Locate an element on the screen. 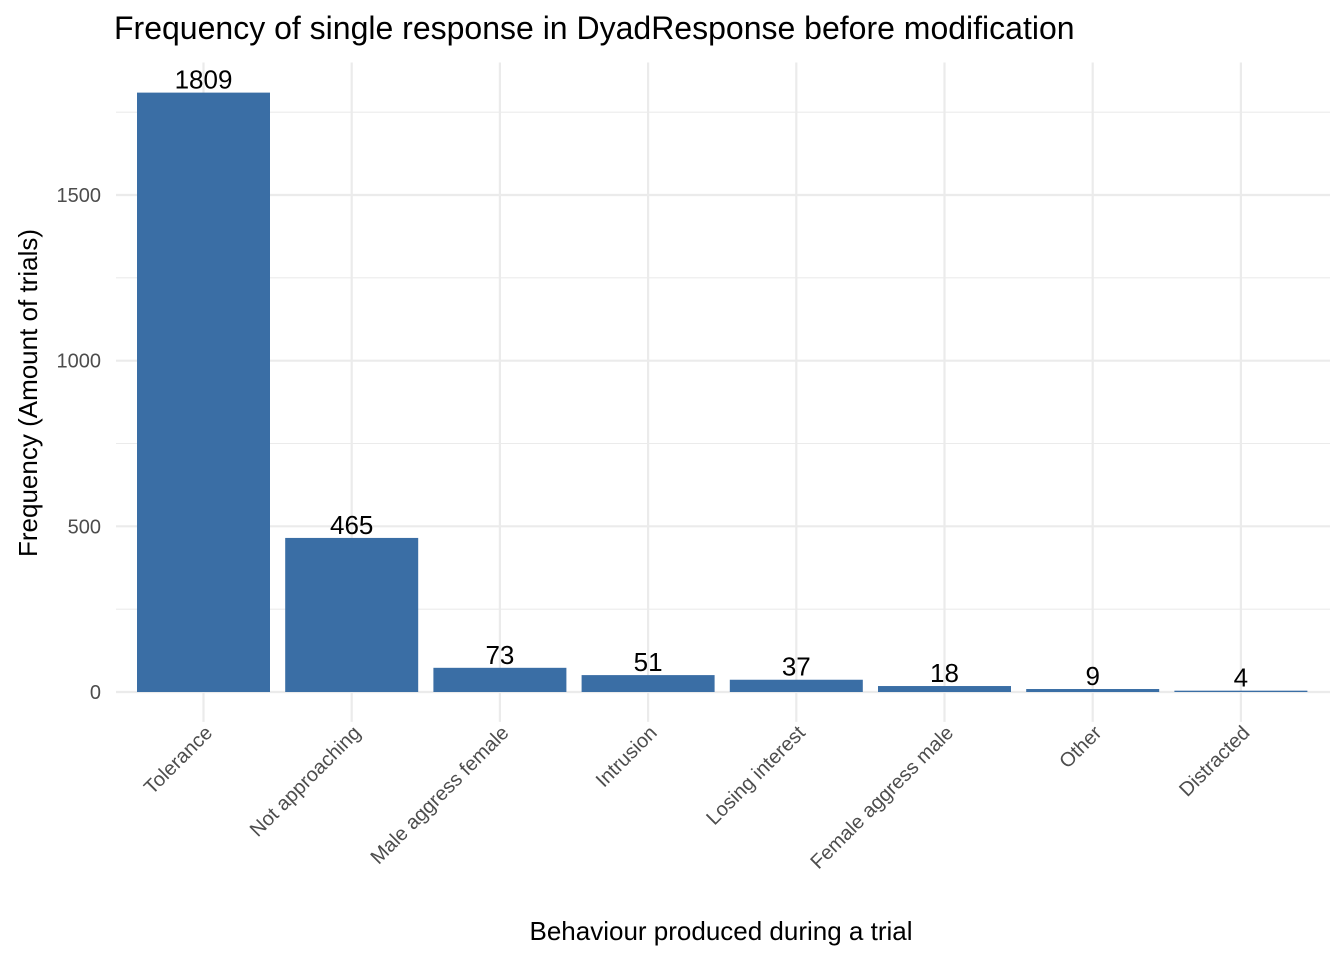 Image resolution: width=1344 pixels, height=960 pixels. x-tick-label: Male aggress female is located at coordinates (440, 795).